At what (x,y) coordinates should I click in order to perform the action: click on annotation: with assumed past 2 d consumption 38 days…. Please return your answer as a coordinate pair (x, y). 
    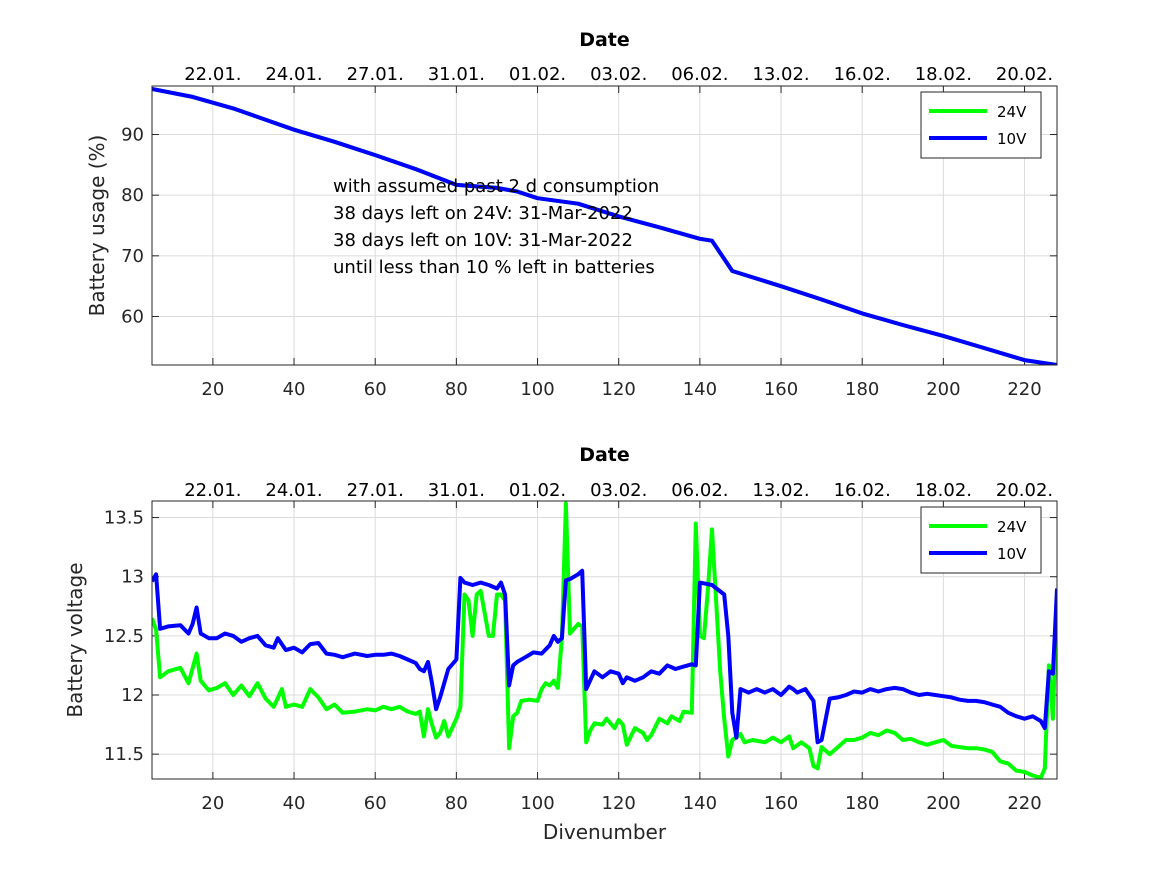
    Looking at the image, I should click on (496, 227).